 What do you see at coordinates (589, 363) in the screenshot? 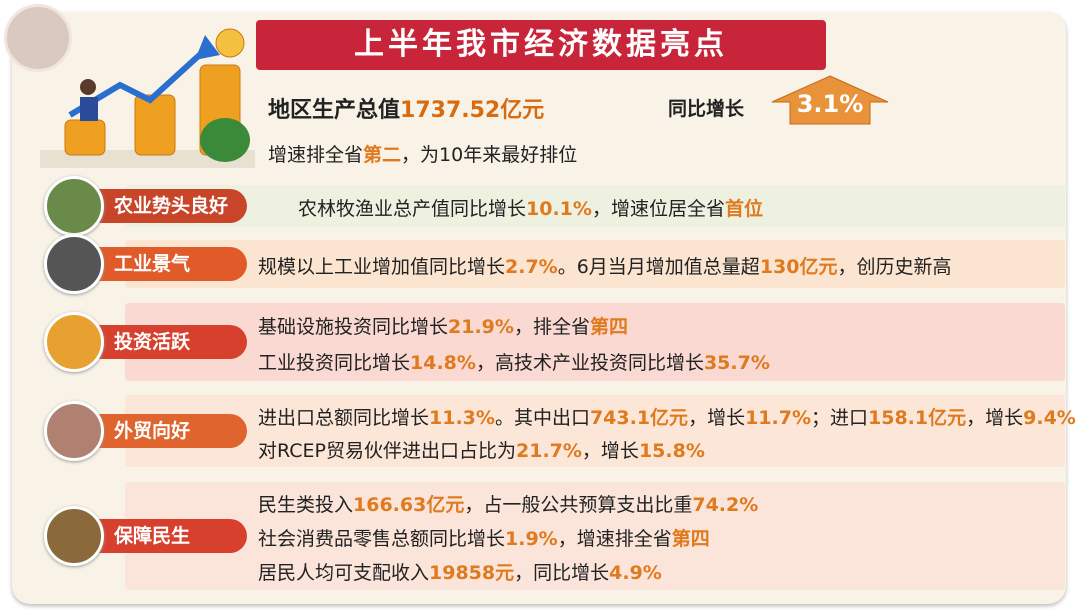
I see `text: ，高技术产业投资同比增长` at bounding box center [589, 363].